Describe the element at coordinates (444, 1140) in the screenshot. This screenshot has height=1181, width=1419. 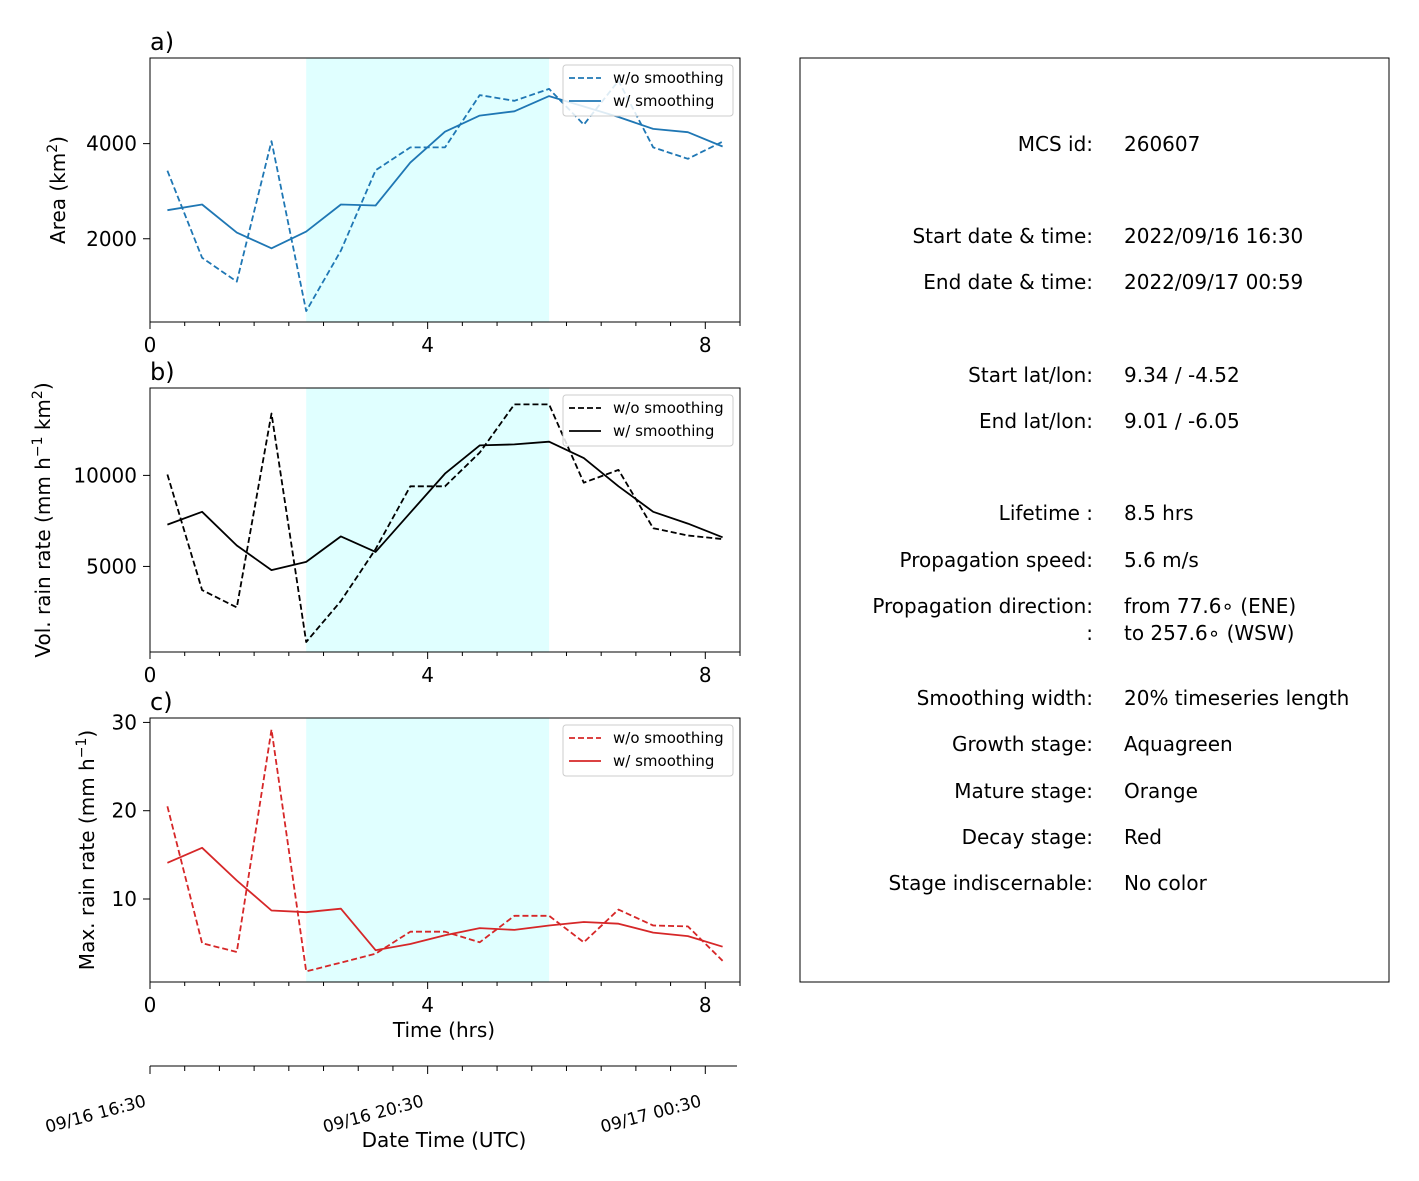
I see `date-axis-label: Date Time (UTC)` at that location.